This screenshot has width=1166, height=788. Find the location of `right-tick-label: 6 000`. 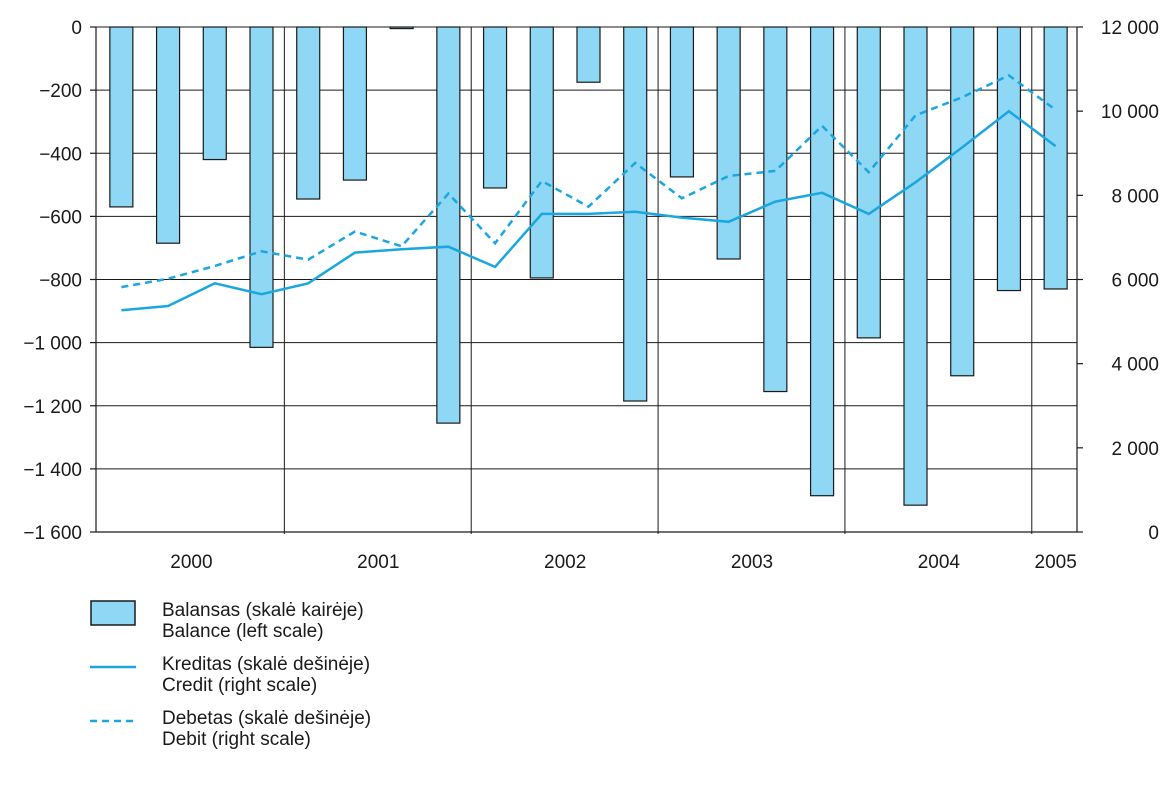

right-tick-label: 6 000 is located at coordinates (1135, 281).